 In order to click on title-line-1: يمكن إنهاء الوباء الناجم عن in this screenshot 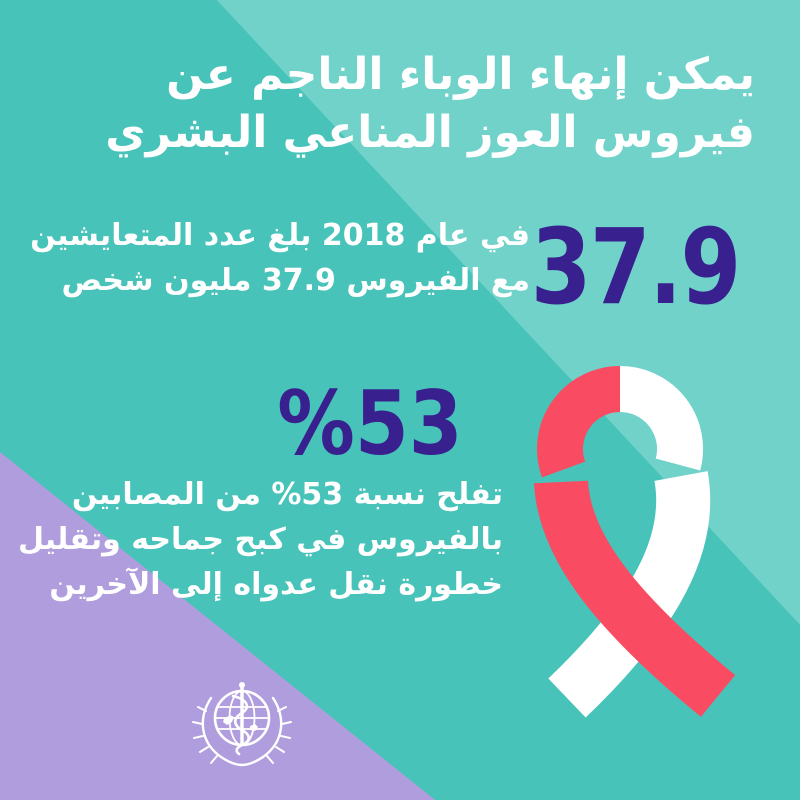, I will do `click(460, 74)`.